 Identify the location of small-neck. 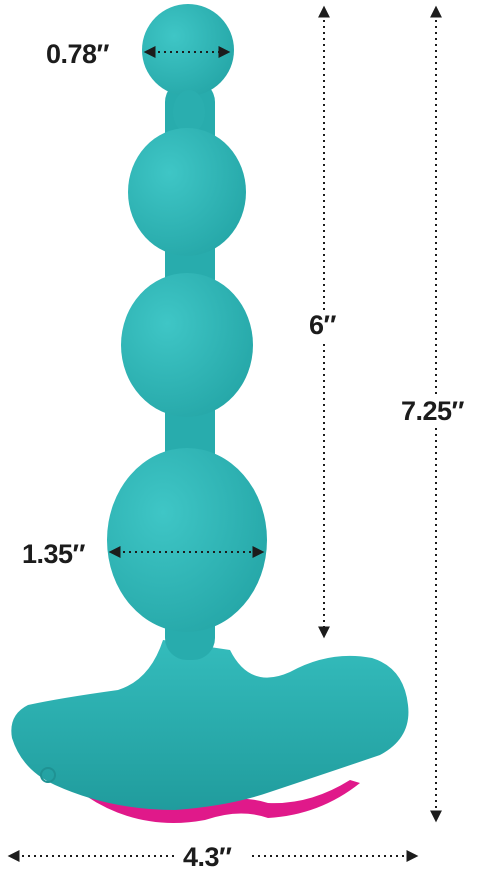
(189, 112).